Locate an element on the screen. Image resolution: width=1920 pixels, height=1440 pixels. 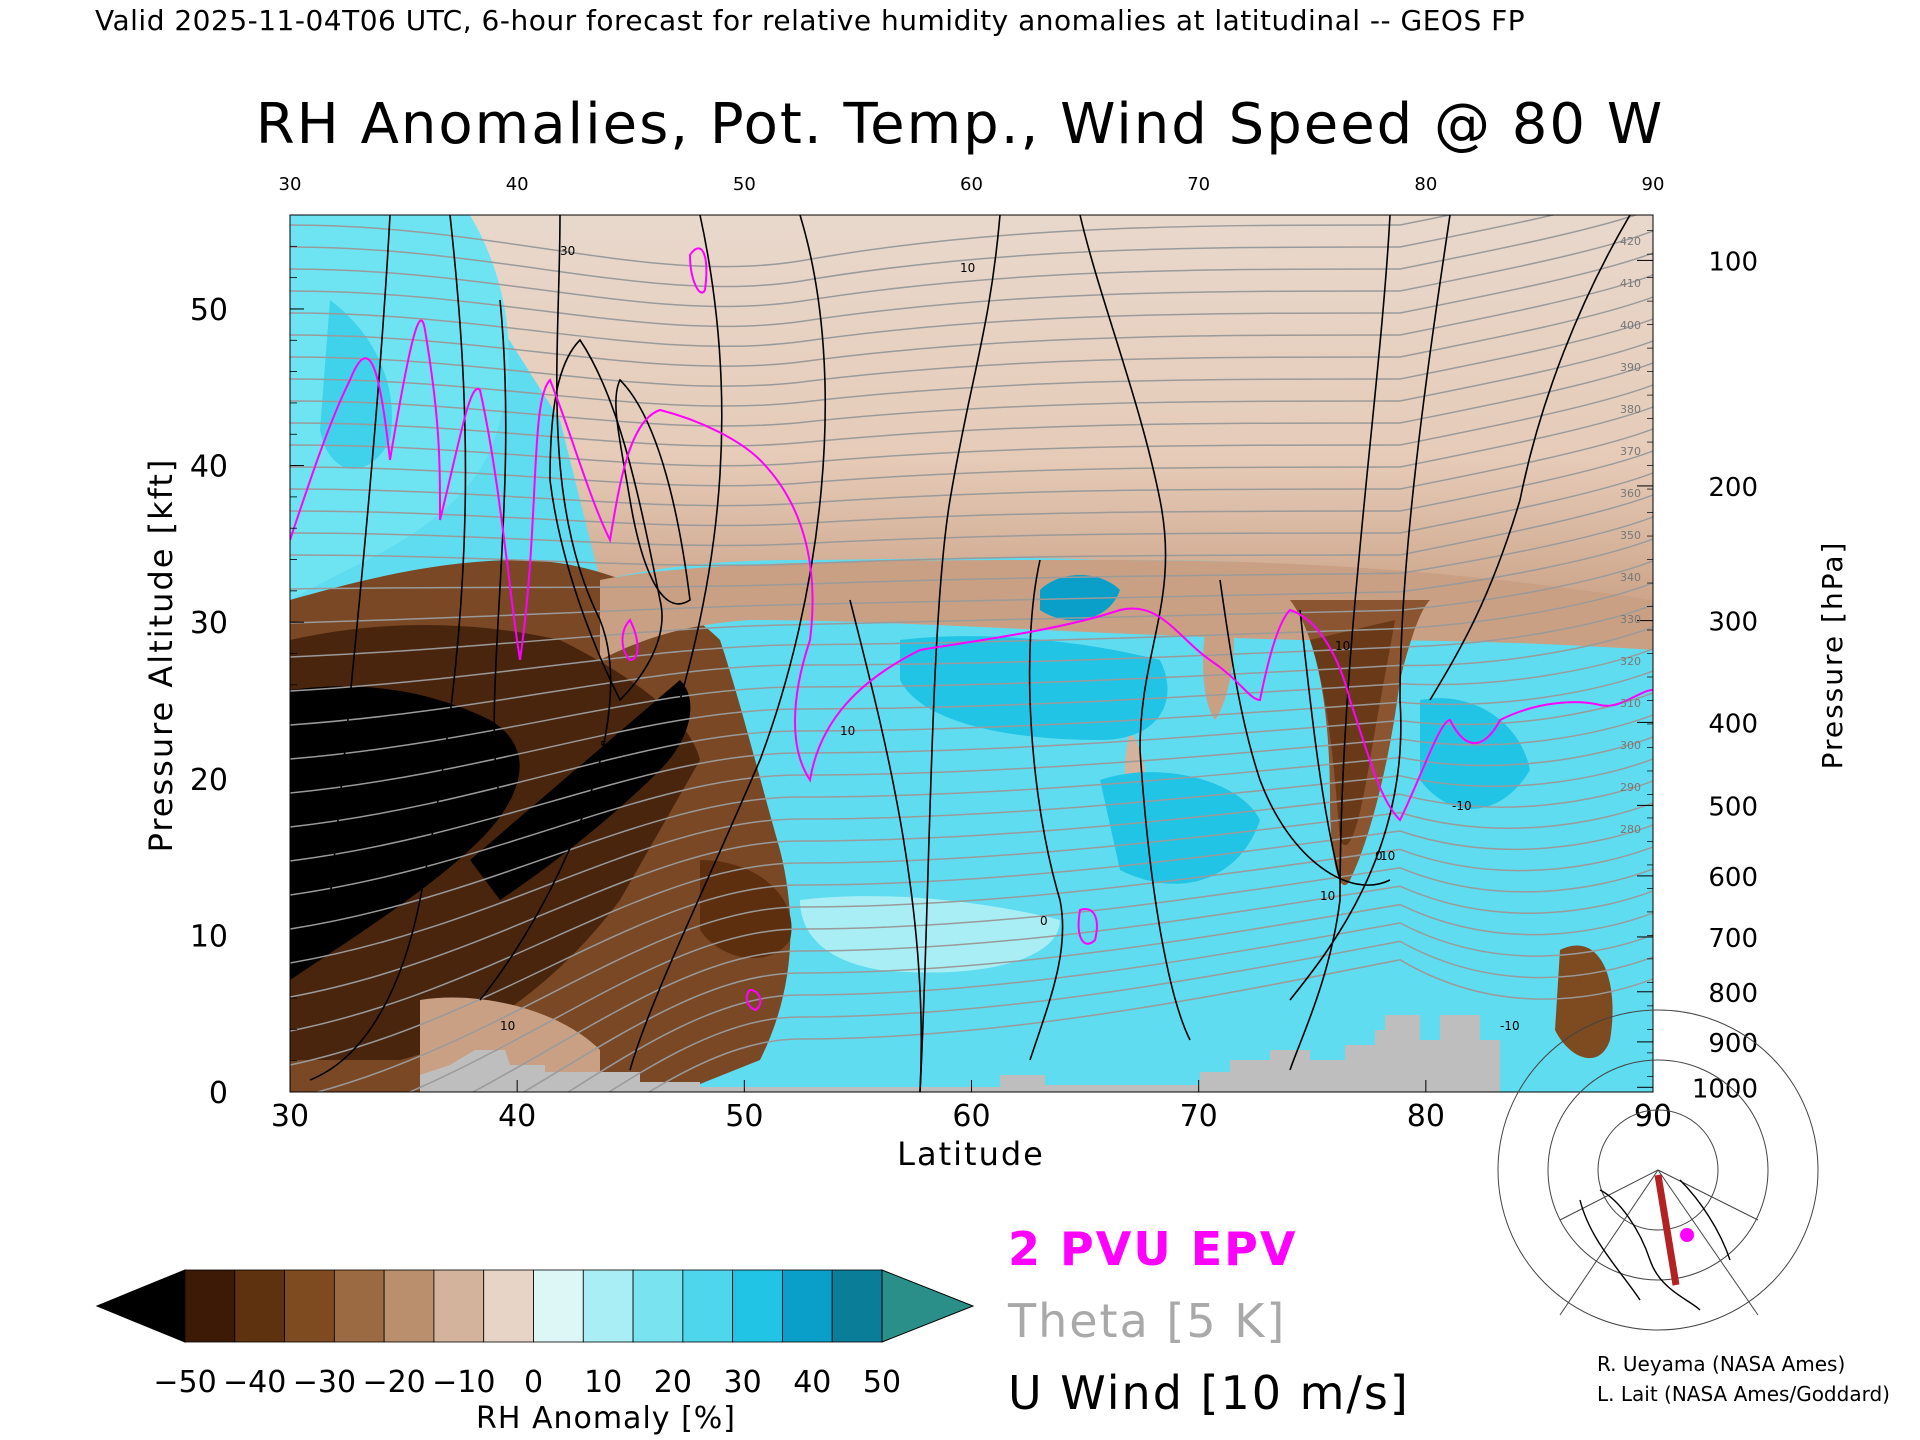
pressure-tick-label: 500 is located at coordinates (1733, 807).